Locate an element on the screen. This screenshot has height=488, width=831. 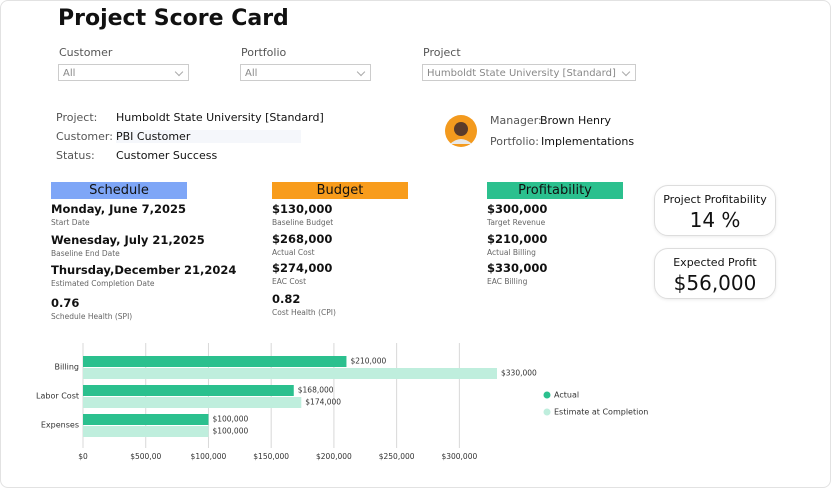
metric-label: Cost Health (CPI) is located at coordinates (304, 312).